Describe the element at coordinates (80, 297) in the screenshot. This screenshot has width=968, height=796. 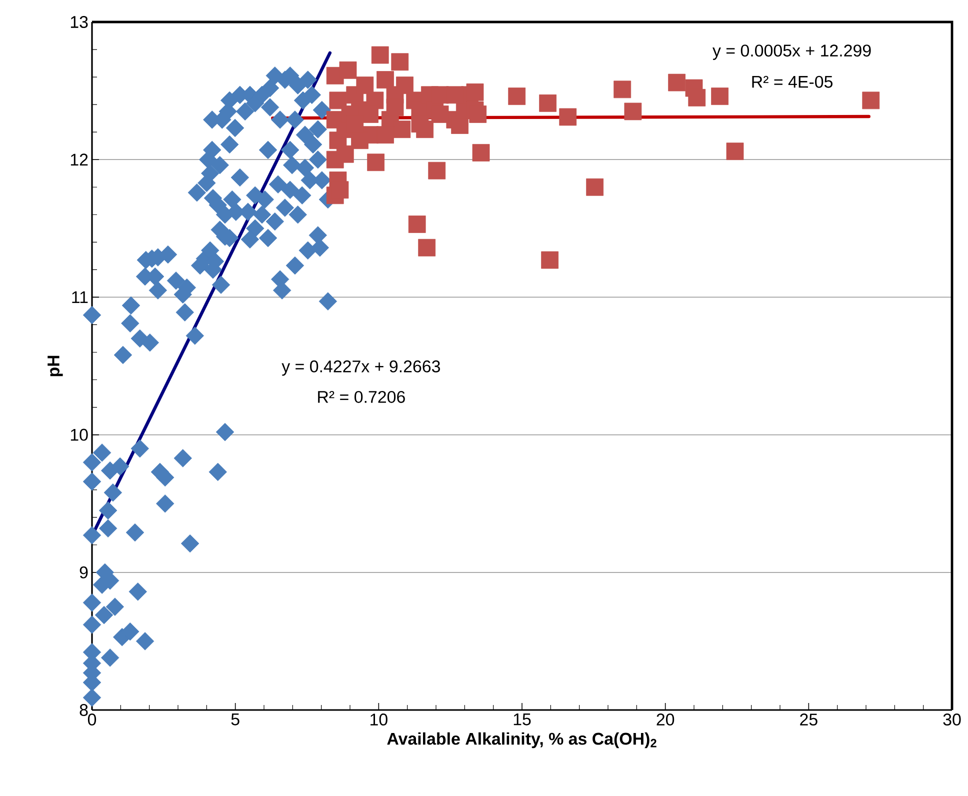
I see `y-tick-label: 11` at that location.